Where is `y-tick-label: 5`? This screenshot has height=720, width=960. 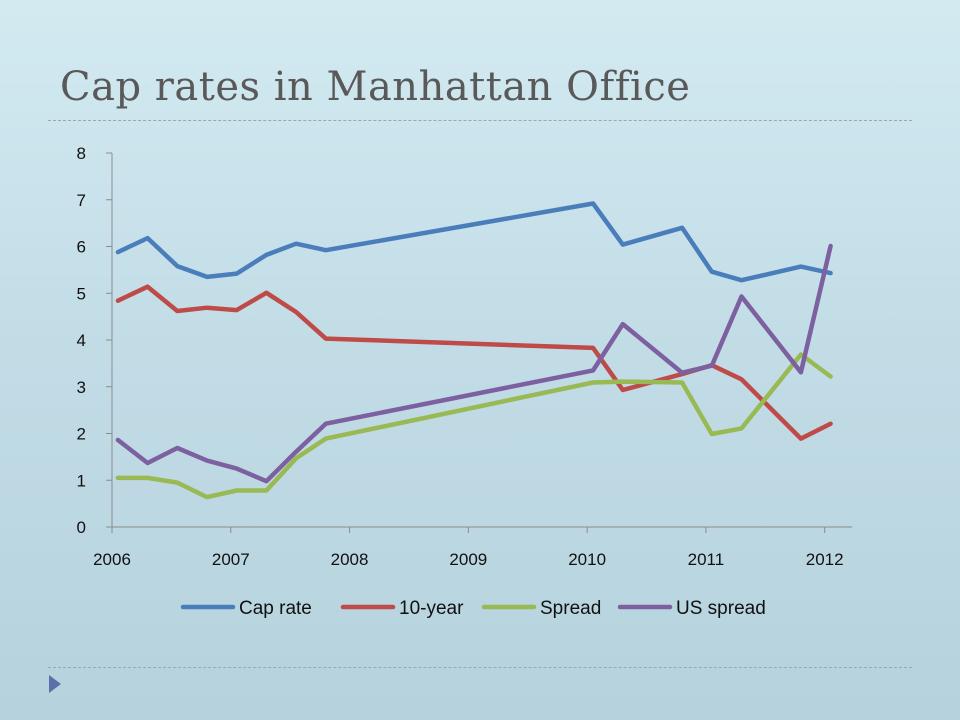 y-tick-label: 5 is located at coordinates (81, 293).